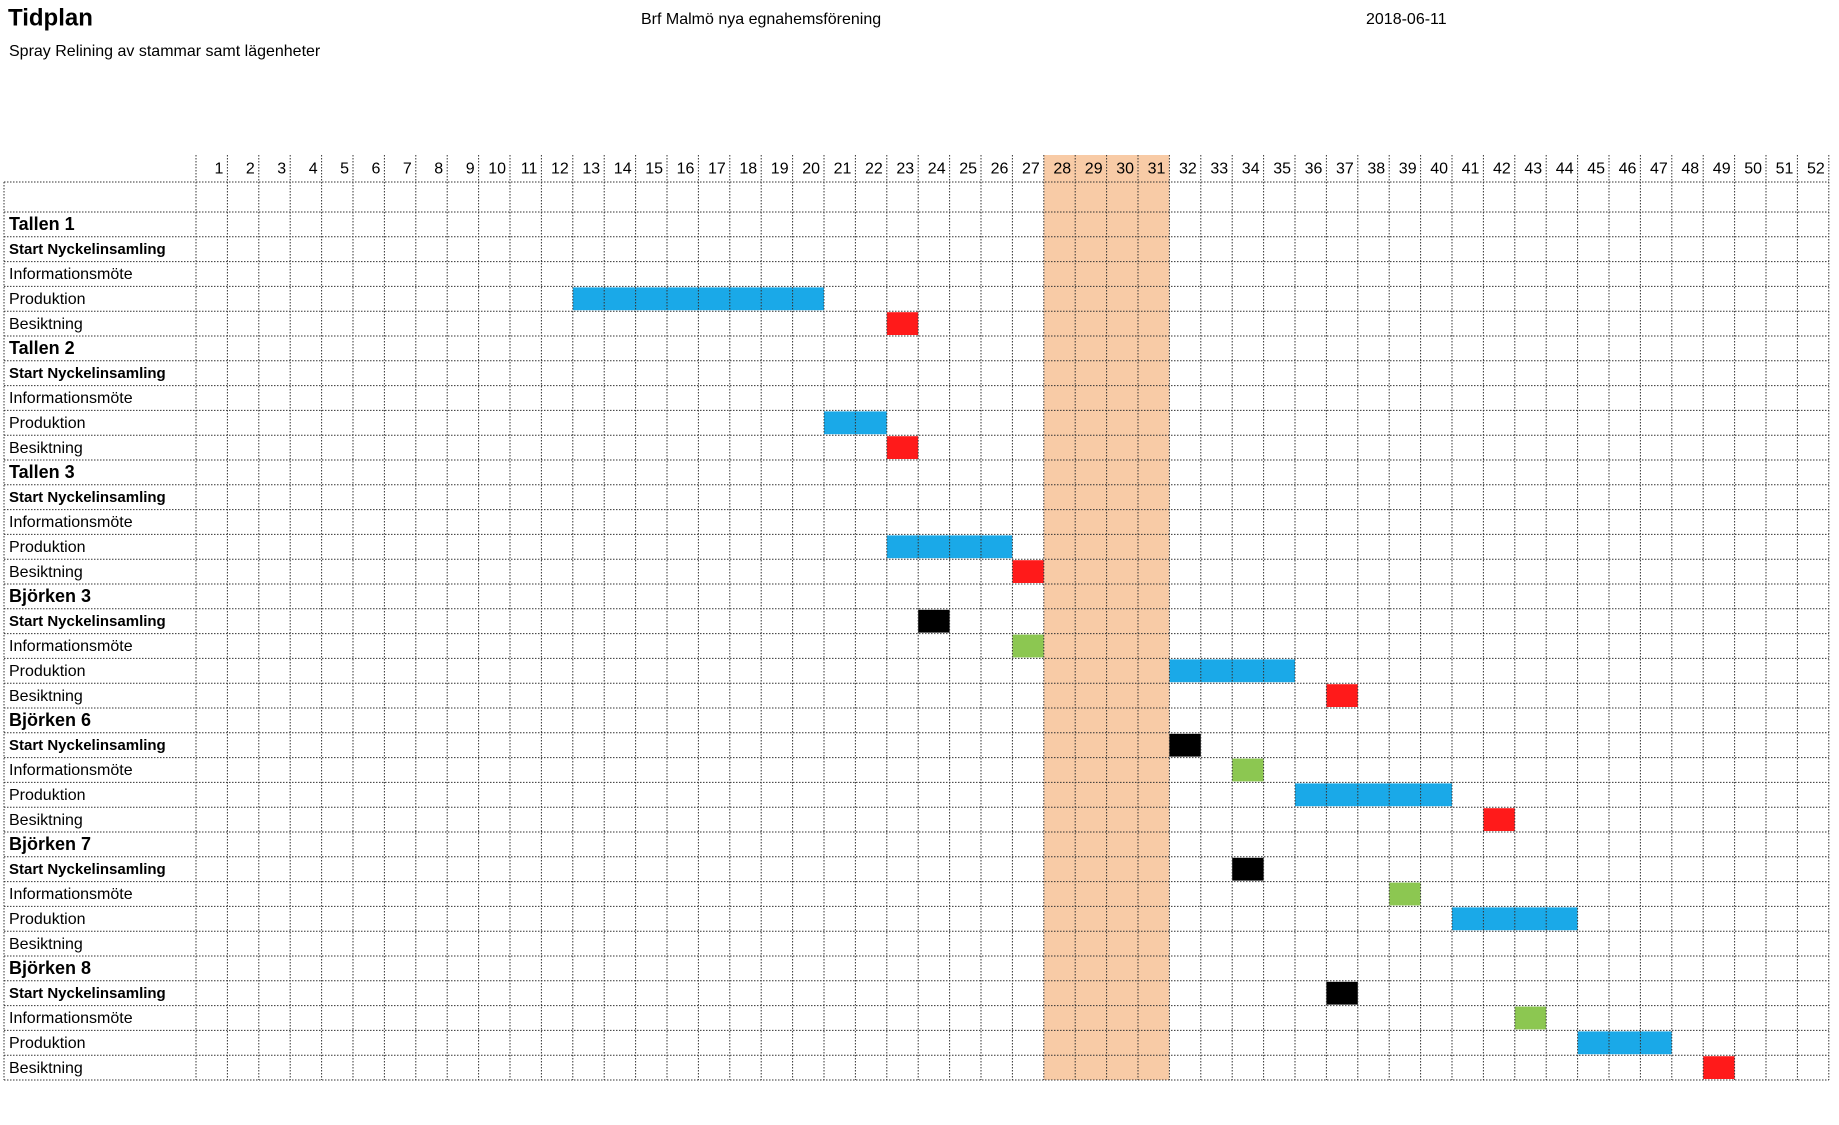 The width and height of the screenshot is (1839, 1125). Describe the element at coordinates (1314, 169) in the screenshot. I see `week-label: 36` at that location.